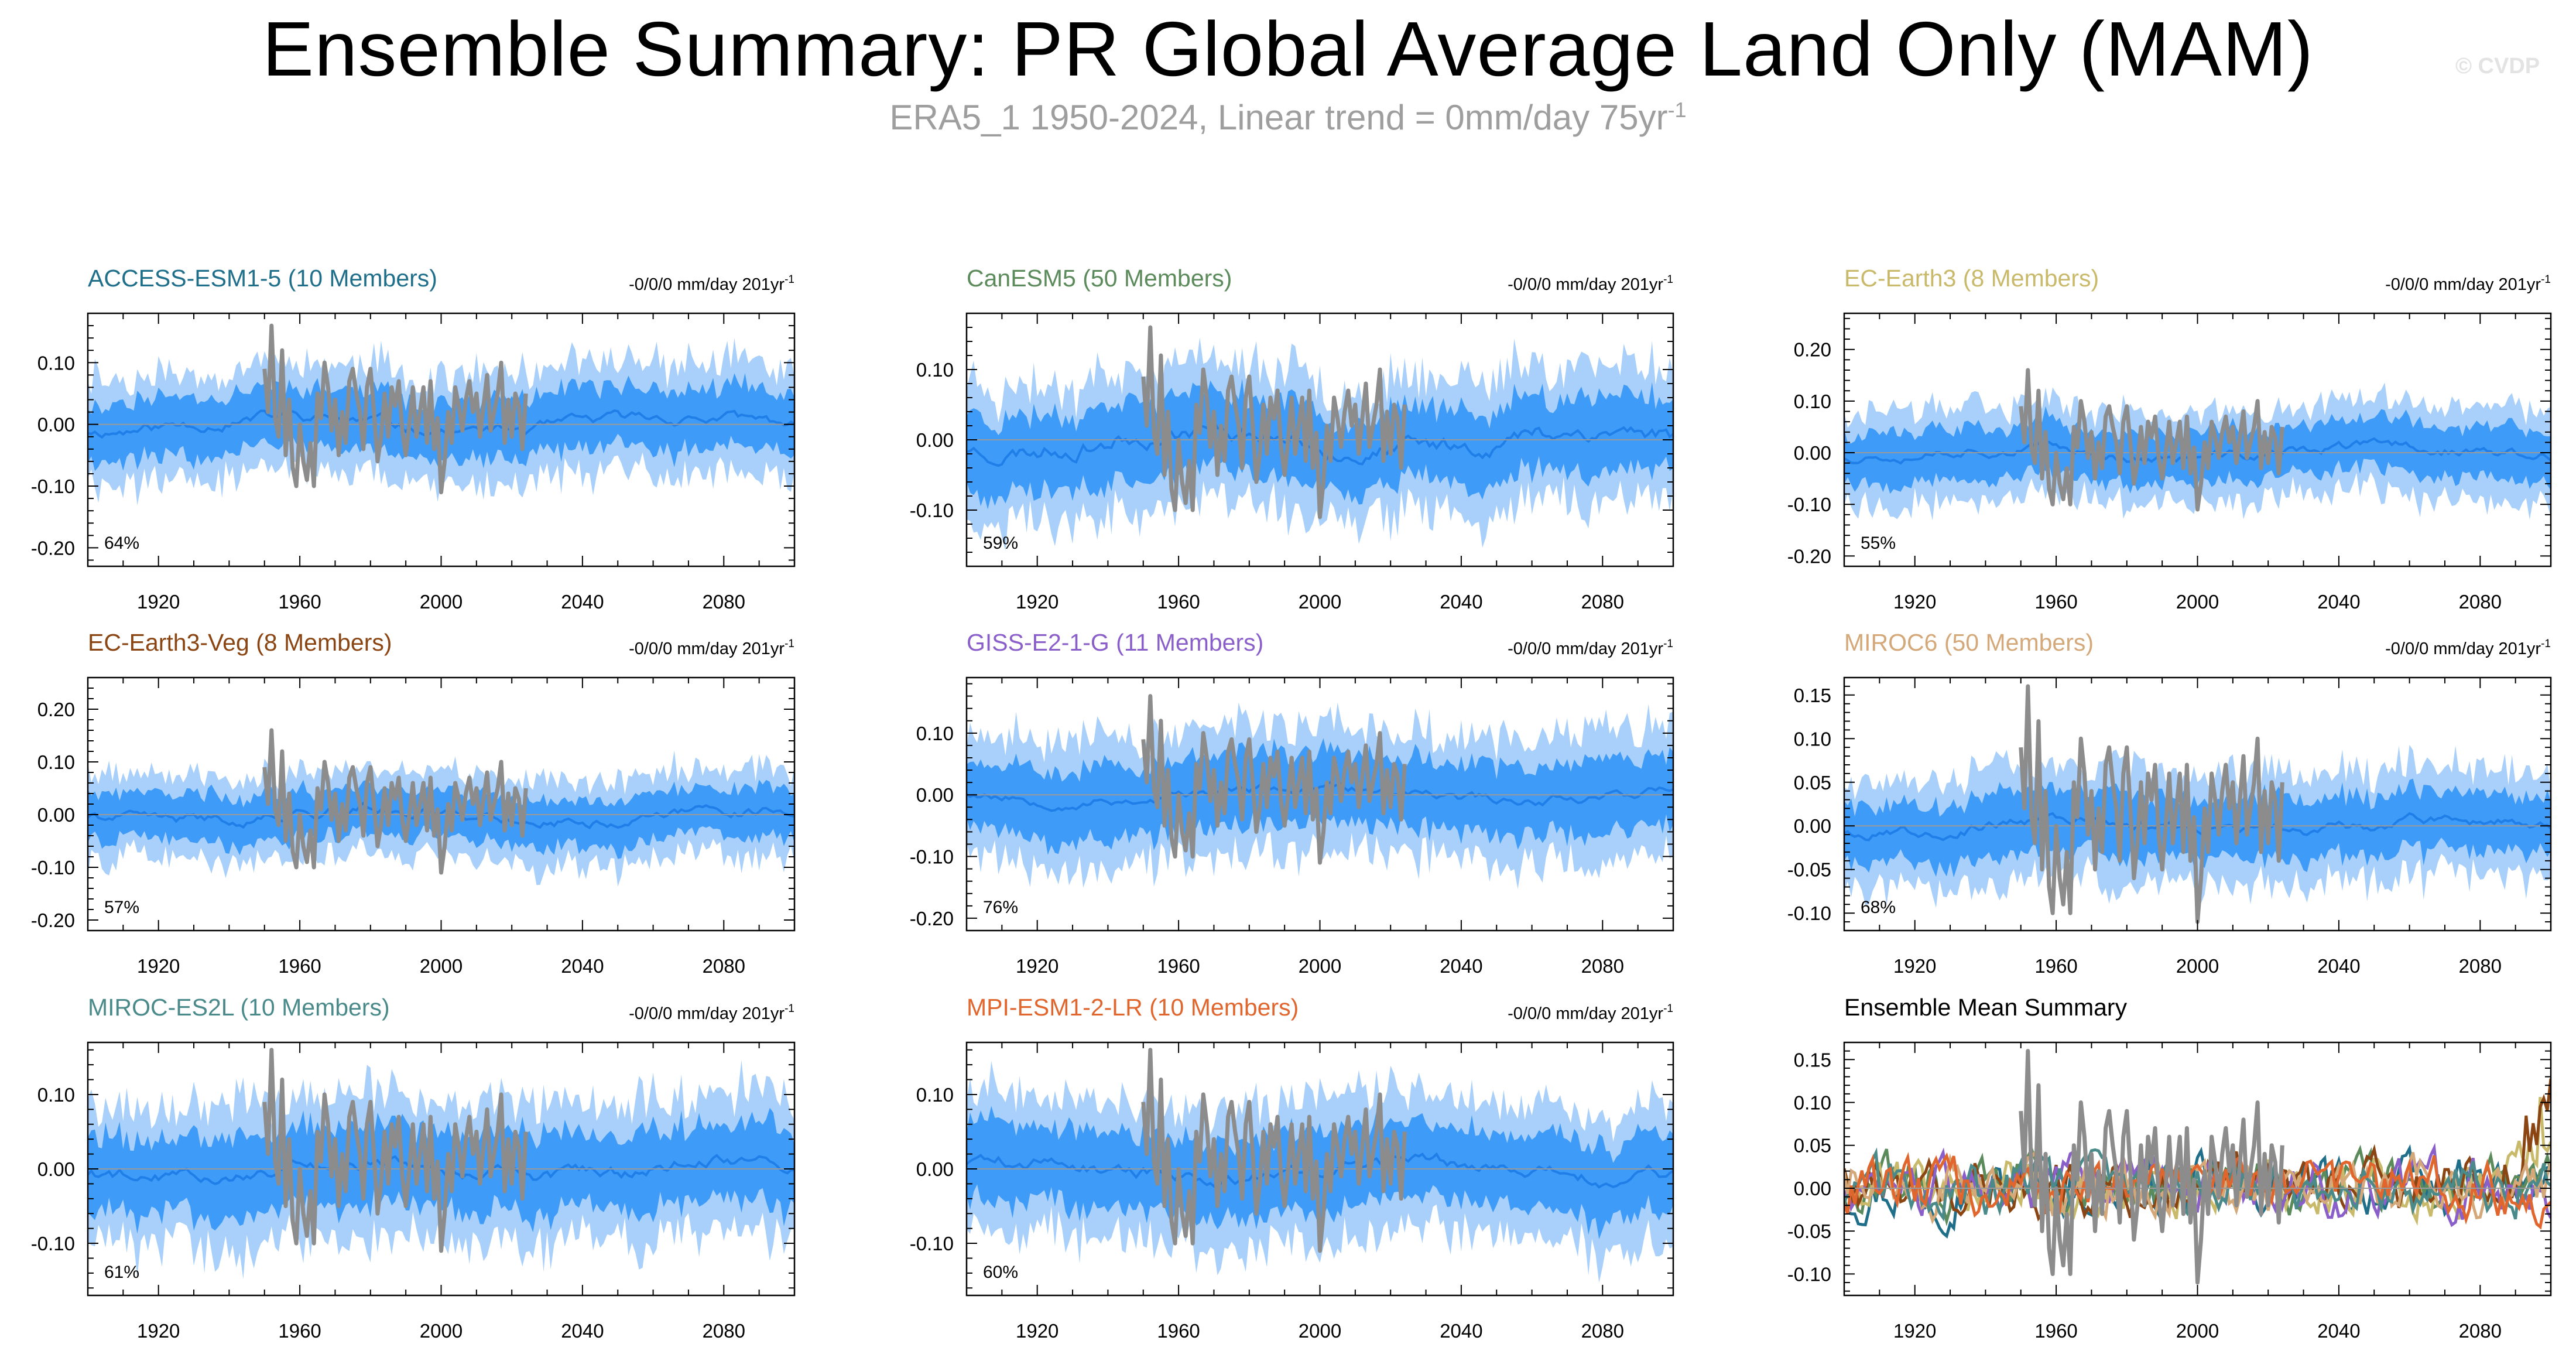 The height and width of the screenshot is (1361, 2576). What do you see at coordinates (262, 279) in the screenshot?
I see `panel-title: ACCESS-ESM1-5 (10 Members)` at bounding box center [262, 279].